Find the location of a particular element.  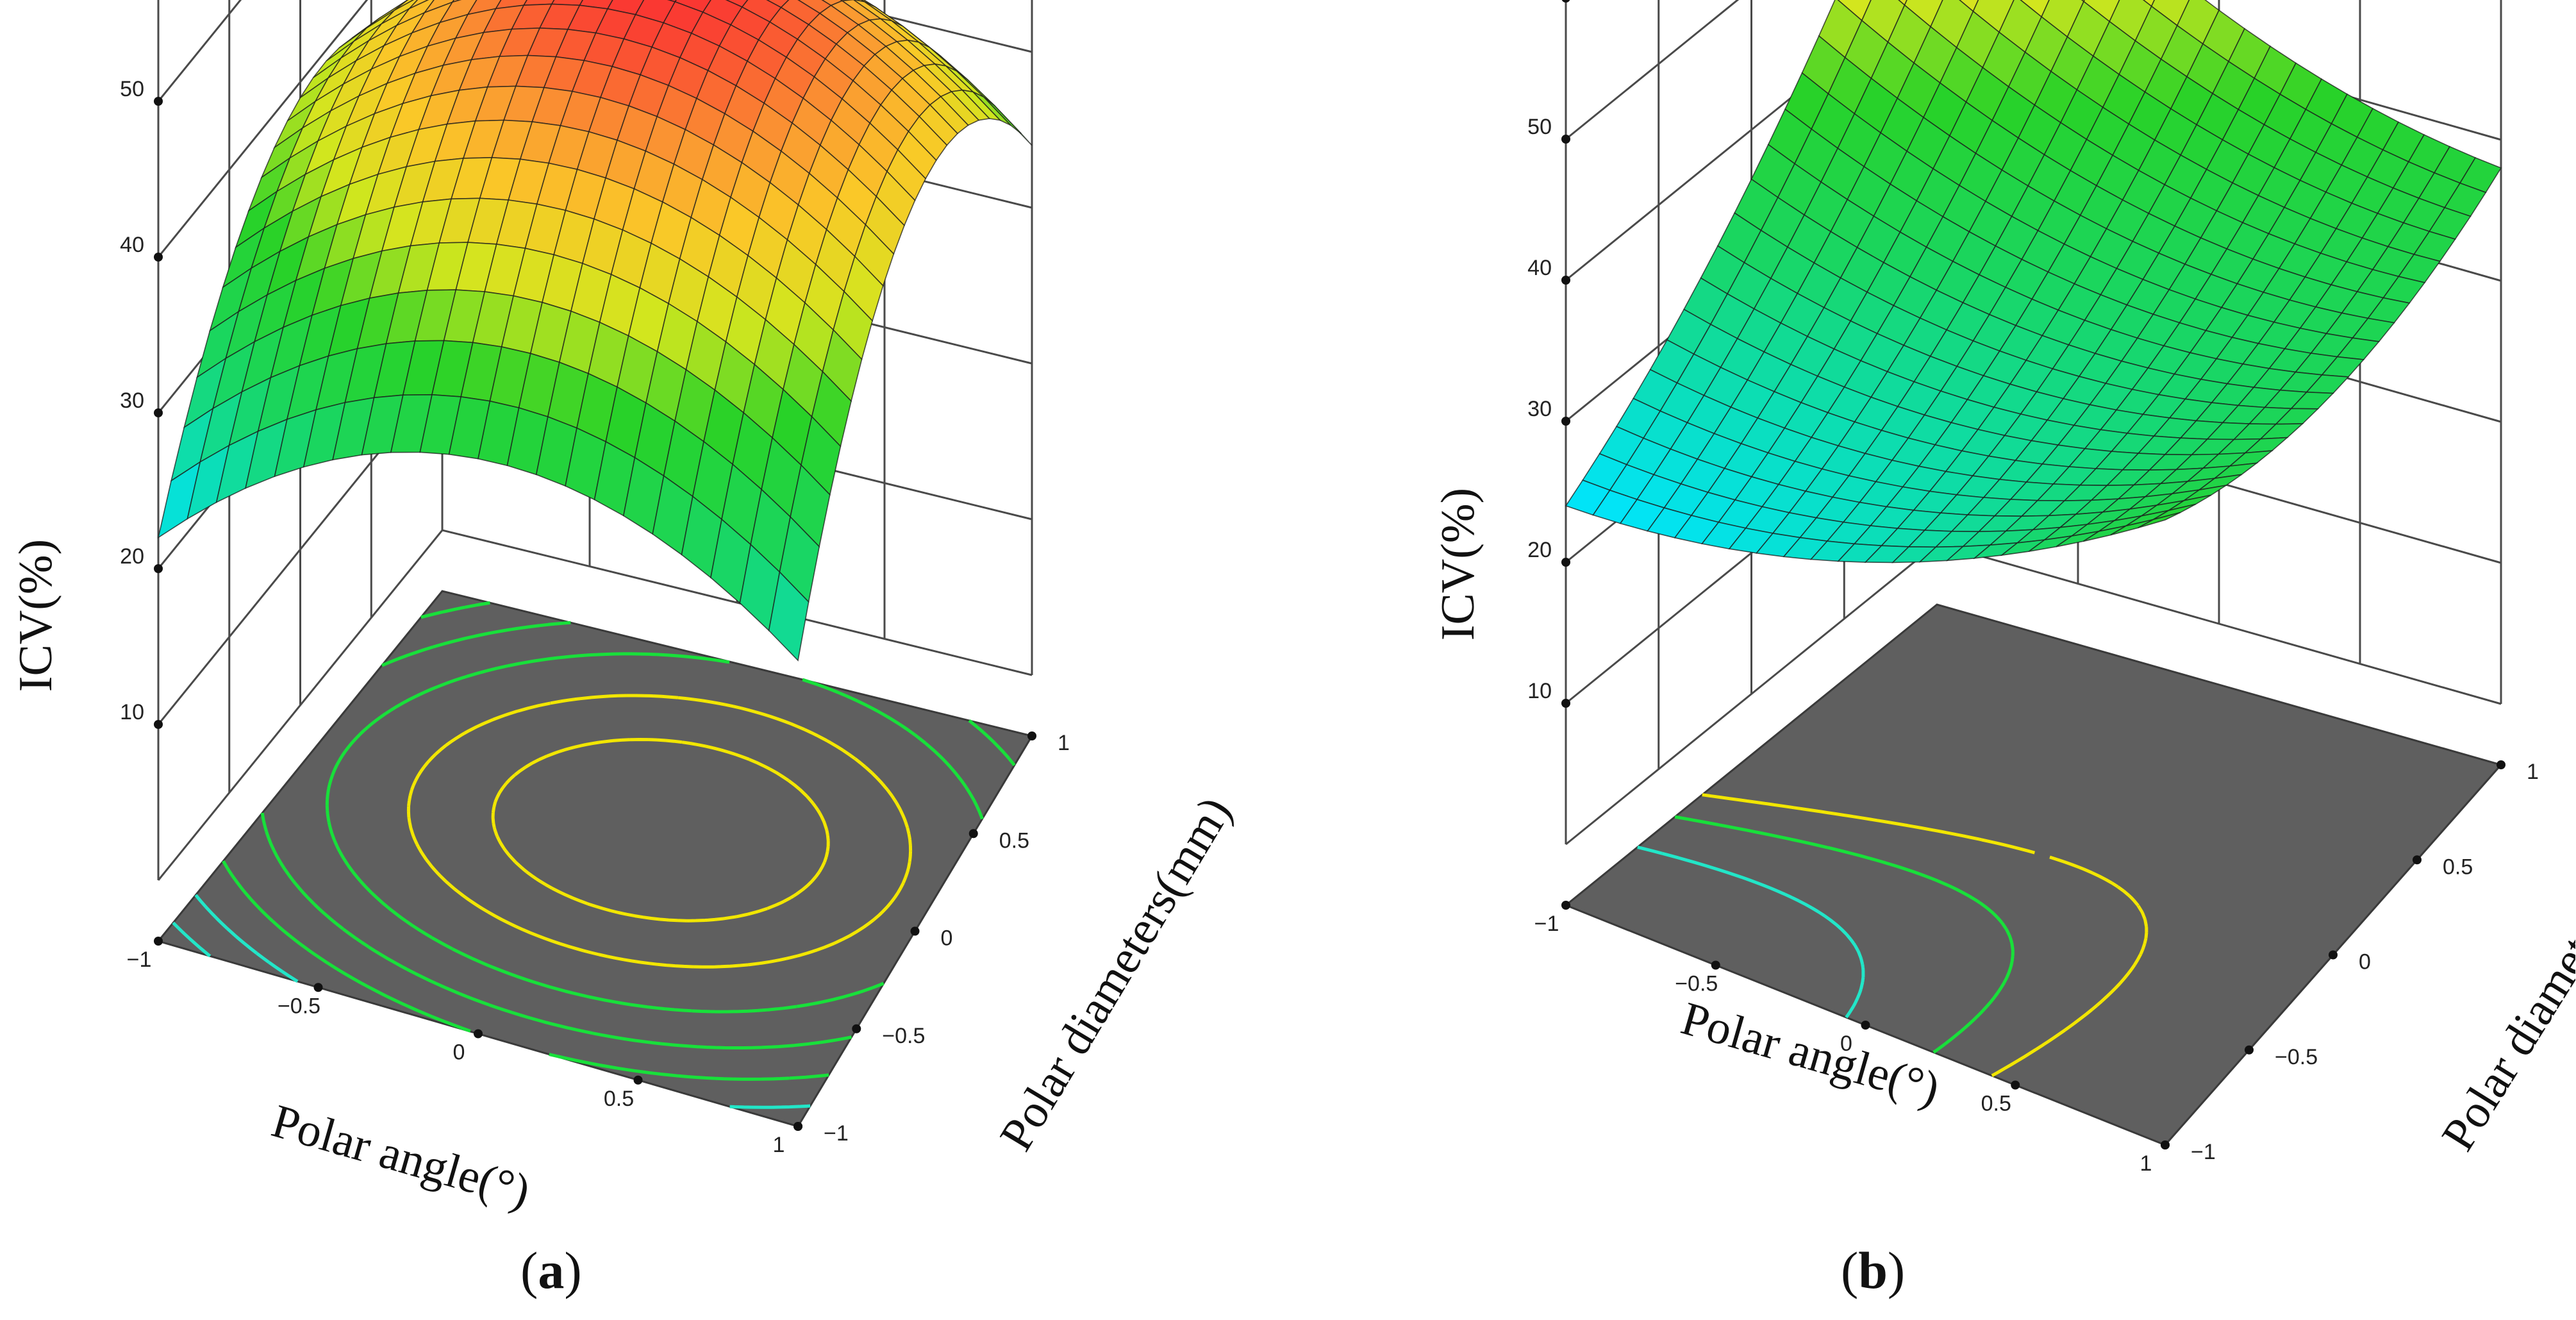

caption-open-b: ( is located at coordinates (1850, 1270).